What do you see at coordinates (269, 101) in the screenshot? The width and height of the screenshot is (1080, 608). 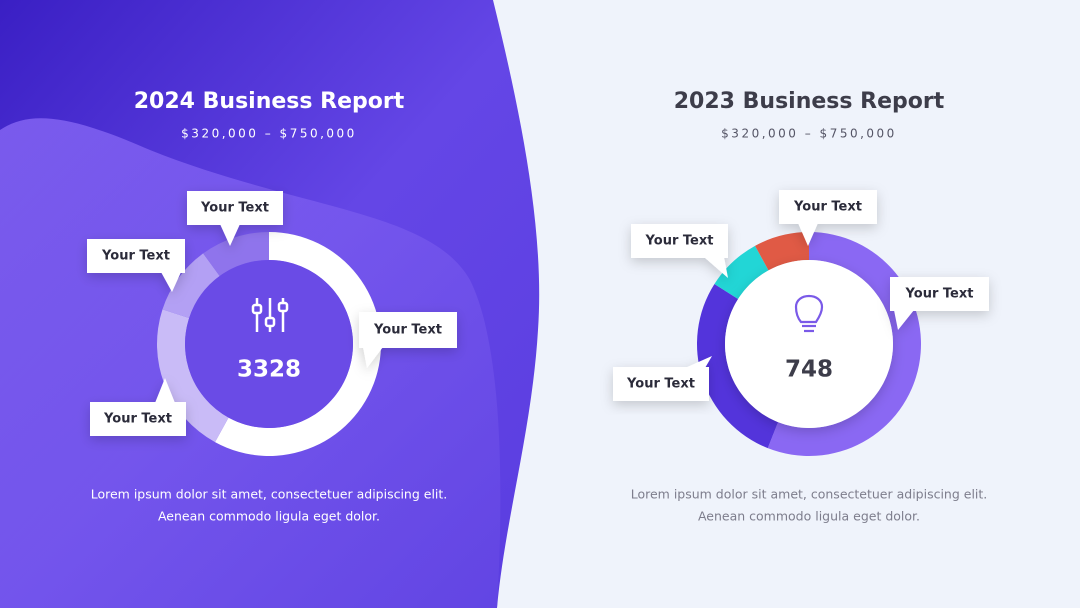 I see `chart-title: 2024 Business Report` at bounding box center [269, 101].